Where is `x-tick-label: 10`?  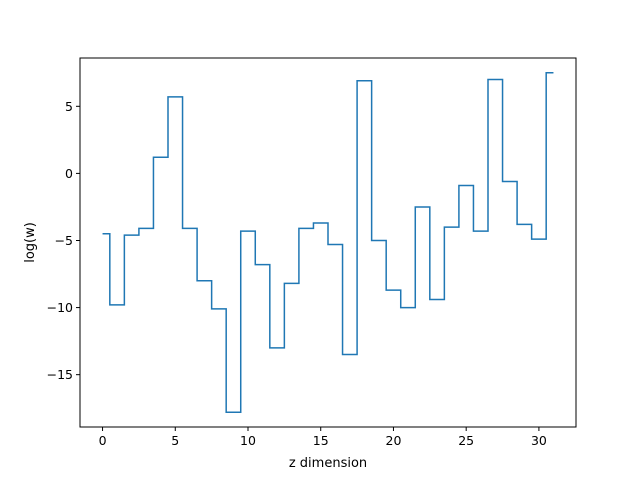 x-tick-label: 10 is located at coordinates (248, 440).